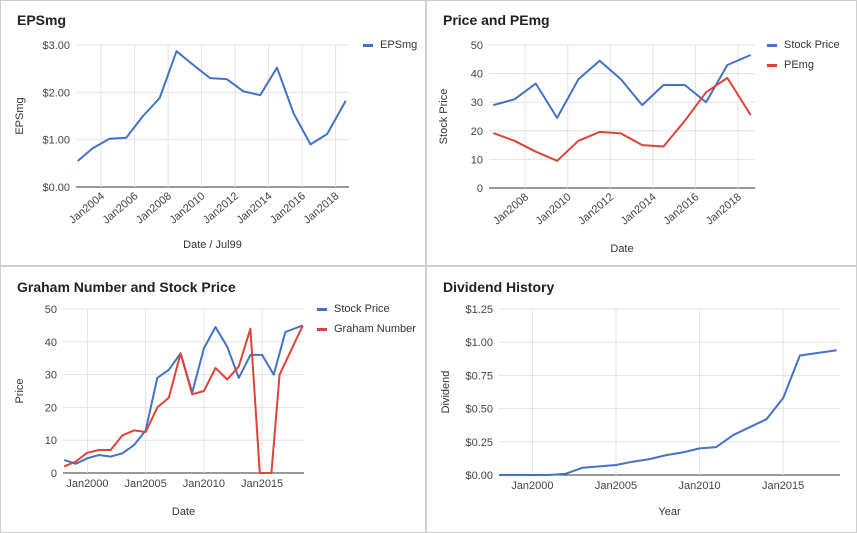 The width and height of the screenshot is (857, 533). Describe the element at coordinates (87, 208) in the screenshot. I see `x-tick-label: Jan2004` at that location.